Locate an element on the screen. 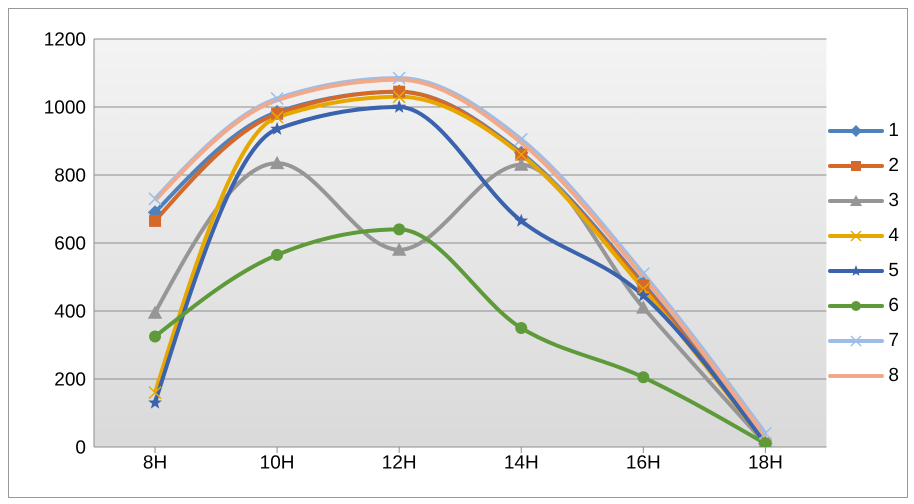 The image size is (914, 504). legend-label: 8 is located at coordinates (893, 375).